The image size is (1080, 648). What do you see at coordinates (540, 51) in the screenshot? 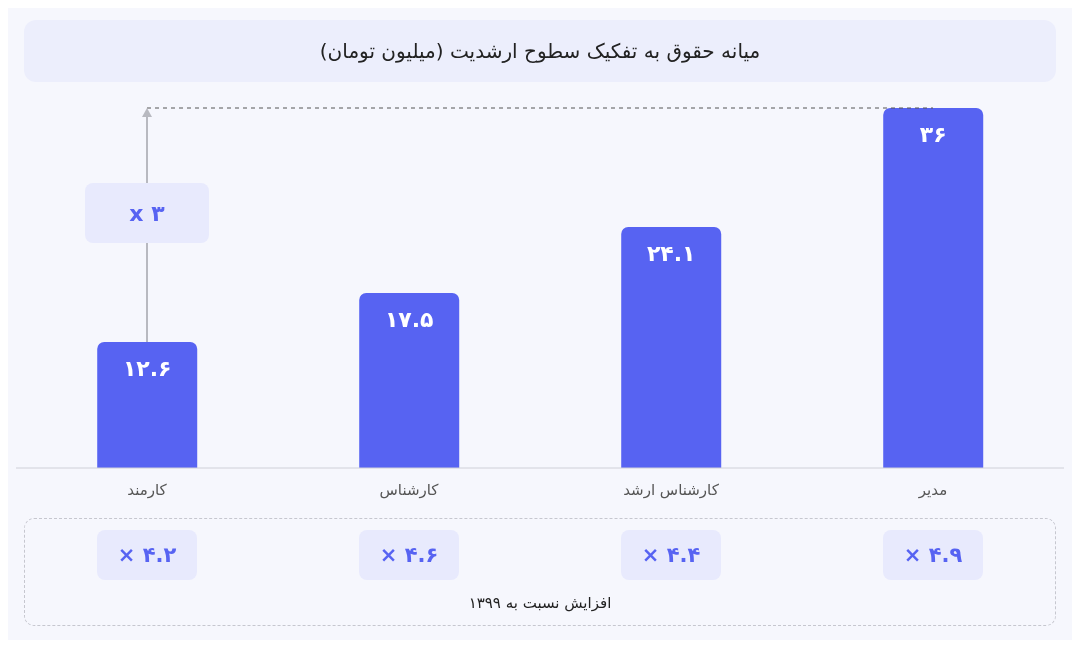
I see `chart-title: میانه حقوق به تفکیک سطوح ارشدیت (میلیون تومان)` at bounding box center [540, 51].